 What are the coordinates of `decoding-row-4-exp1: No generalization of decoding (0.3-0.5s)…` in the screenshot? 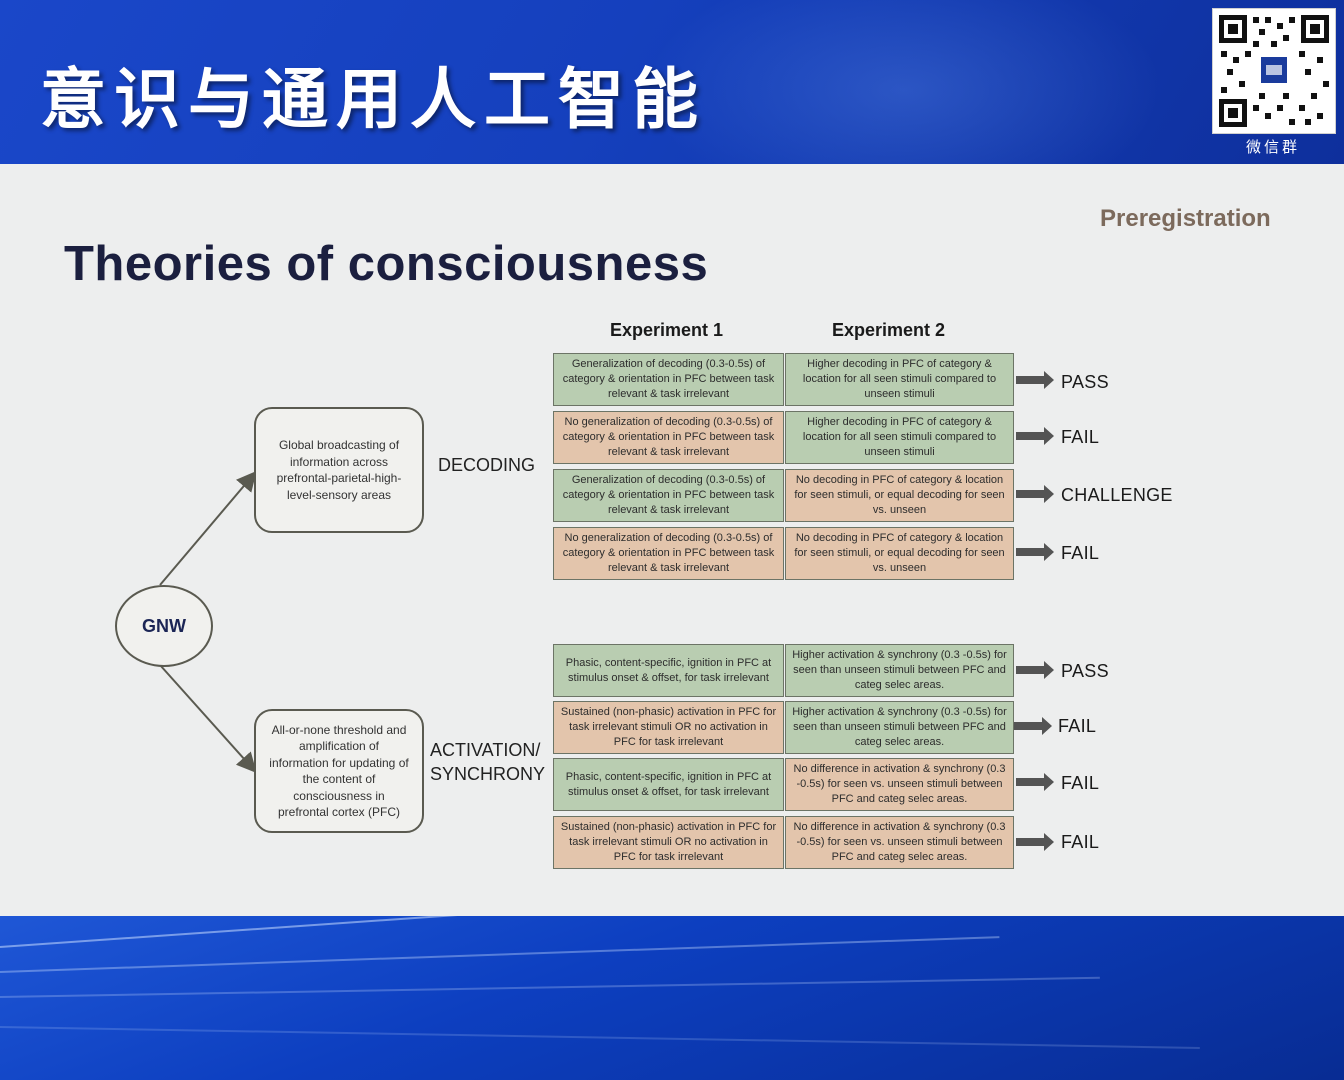 It's located at (668, 553).